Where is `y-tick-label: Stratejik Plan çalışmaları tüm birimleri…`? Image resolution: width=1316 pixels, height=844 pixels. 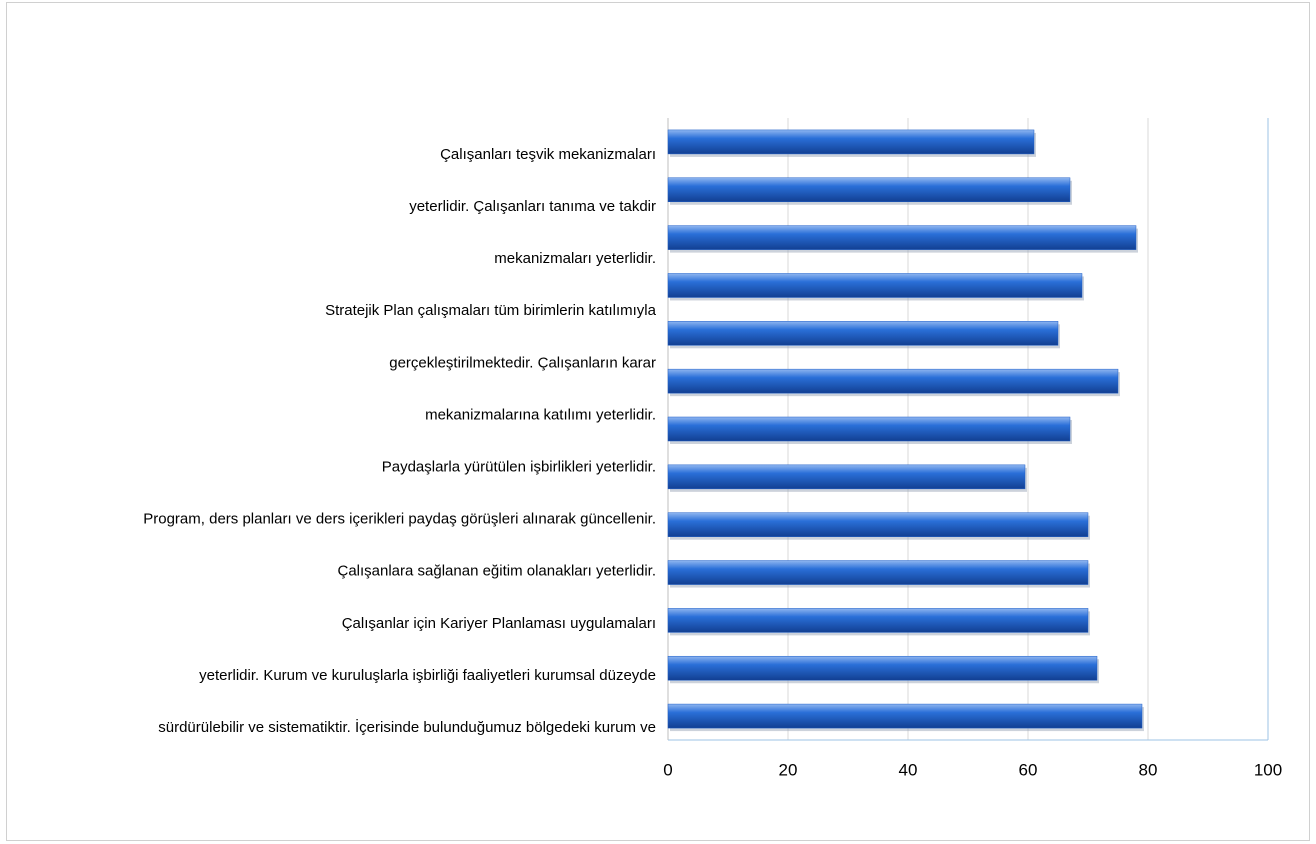 y-tick-label: Stratejik Plan çalışmaları tüm birimleri… is located at coordinates (491, 310).